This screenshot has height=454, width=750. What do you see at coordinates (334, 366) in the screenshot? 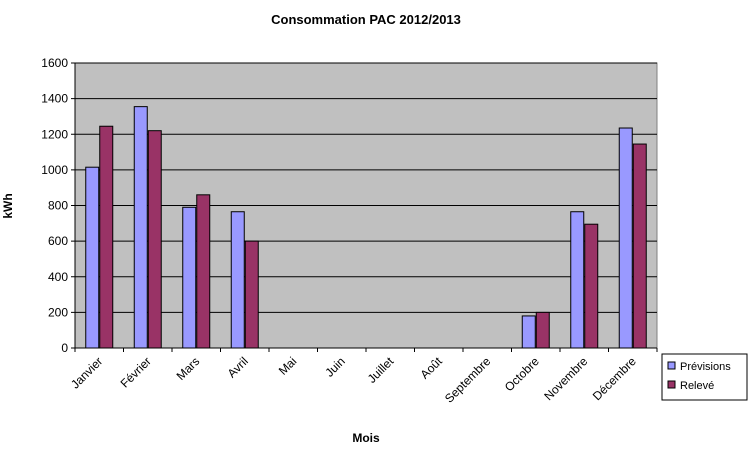
I see `x-tick-label: Juin` at bounding box center [334, 366].